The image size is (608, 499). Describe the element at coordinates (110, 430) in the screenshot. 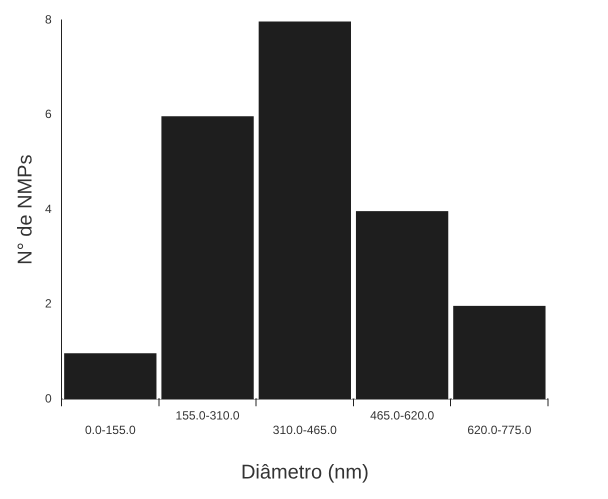

I see `x-tick-label: 0.0-155.0` at that location.